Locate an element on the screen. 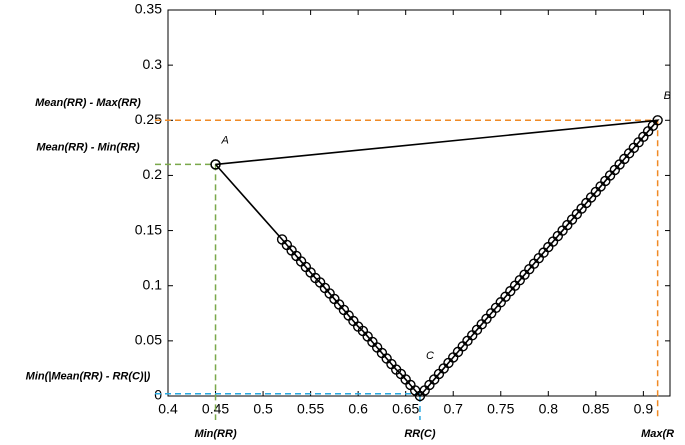  x-tick-label: 0.6 is located at coordinates (358, 409).